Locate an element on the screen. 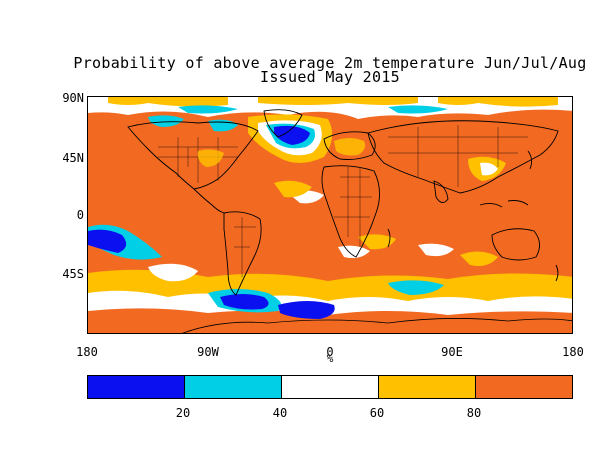 The image size is (600, 450). us-yellow-patch is located at coordinates (210, 158).